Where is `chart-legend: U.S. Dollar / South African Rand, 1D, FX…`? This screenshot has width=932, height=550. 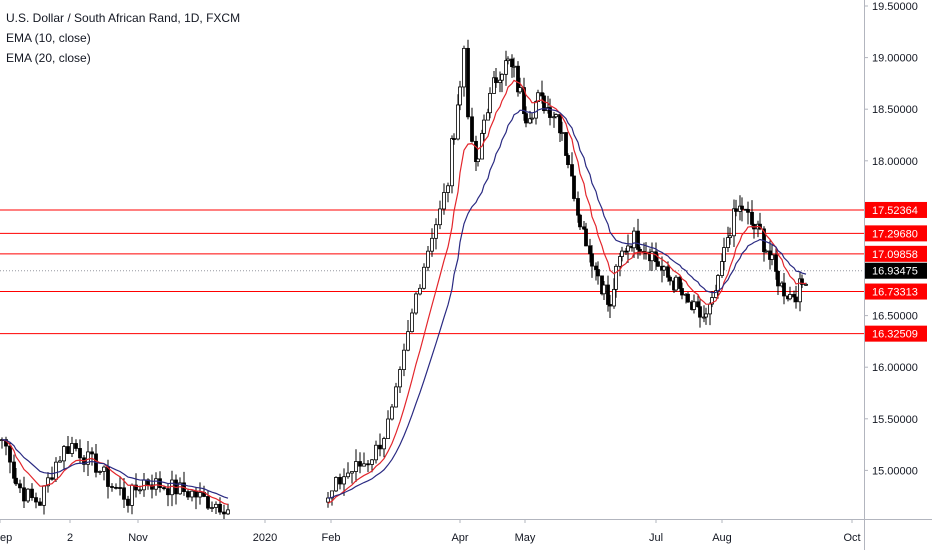
chart-legend: U.S. Dollar / South African Rand, 1D, FX… is located at coordinates (123, 38).